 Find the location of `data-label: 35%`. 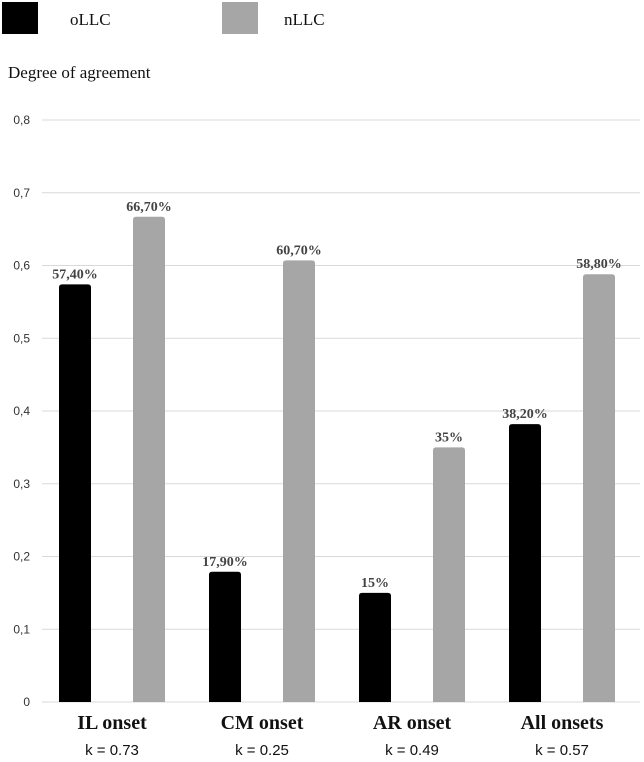

data-label: 35% is located at coordinates (449, 437).